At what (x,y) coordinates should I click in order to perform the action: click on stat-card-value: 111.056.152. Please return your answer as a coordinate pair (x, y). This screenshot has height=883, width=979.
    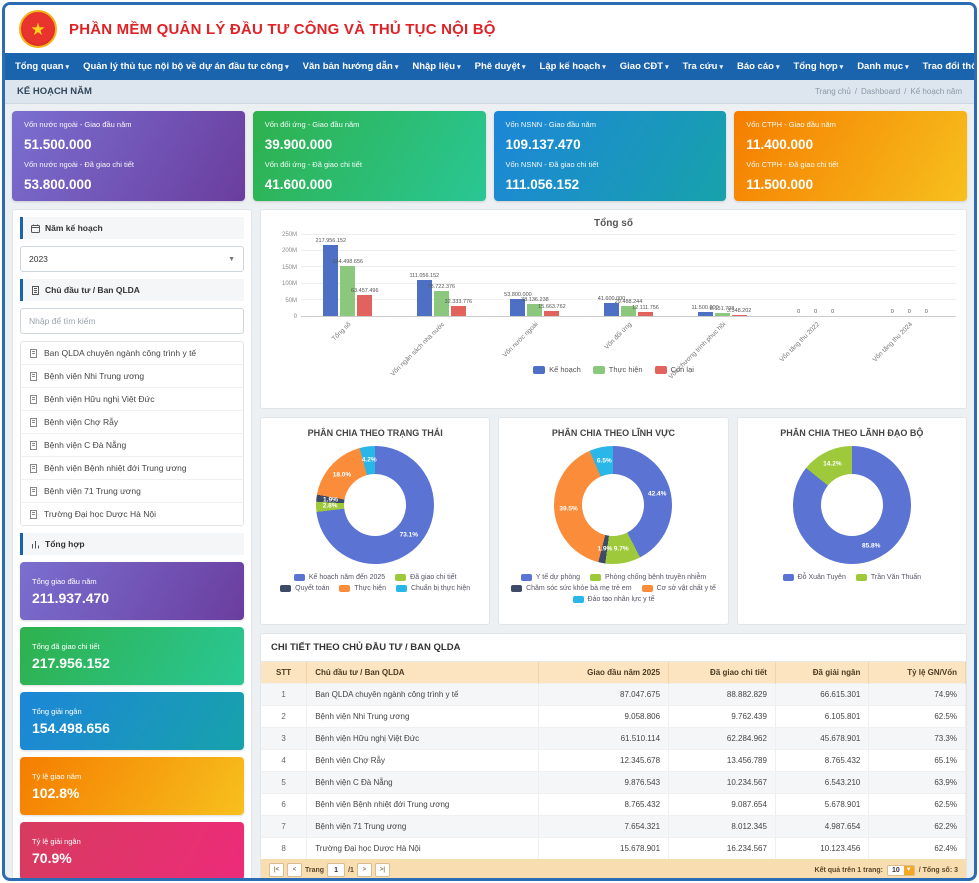
    Looking at the image, I should click on (542, 184).